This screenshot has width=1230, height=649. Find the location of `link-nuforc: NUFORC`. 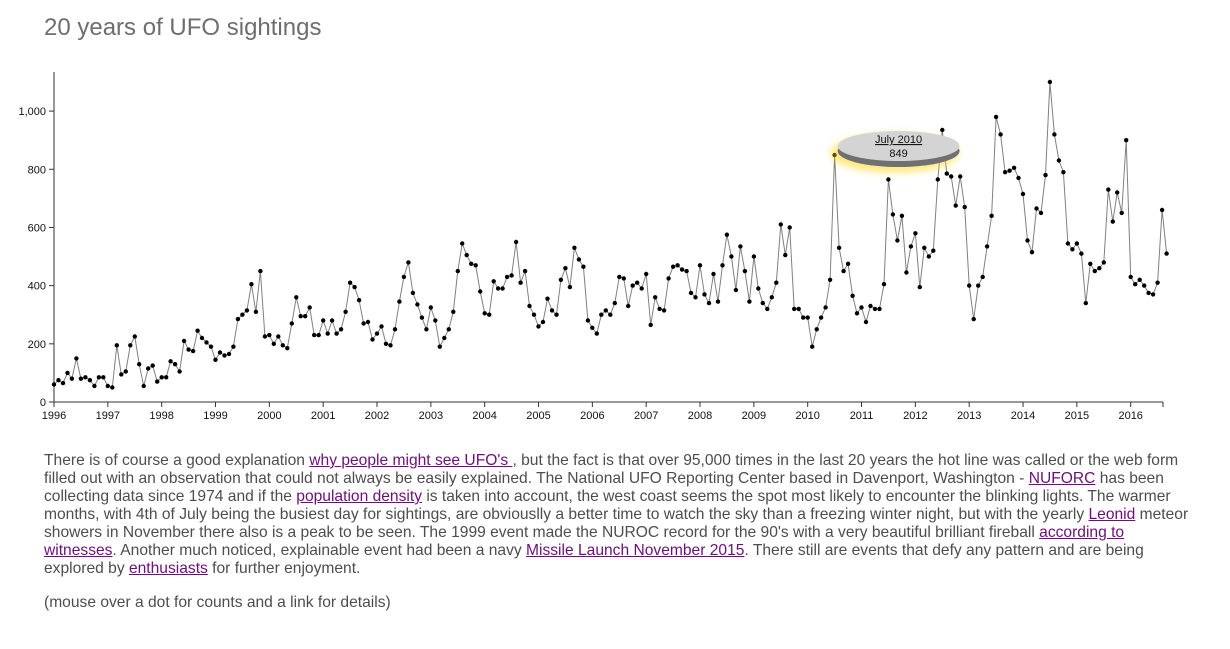

link-nuforc: NUFORC is located at coordinates (1062, 478).